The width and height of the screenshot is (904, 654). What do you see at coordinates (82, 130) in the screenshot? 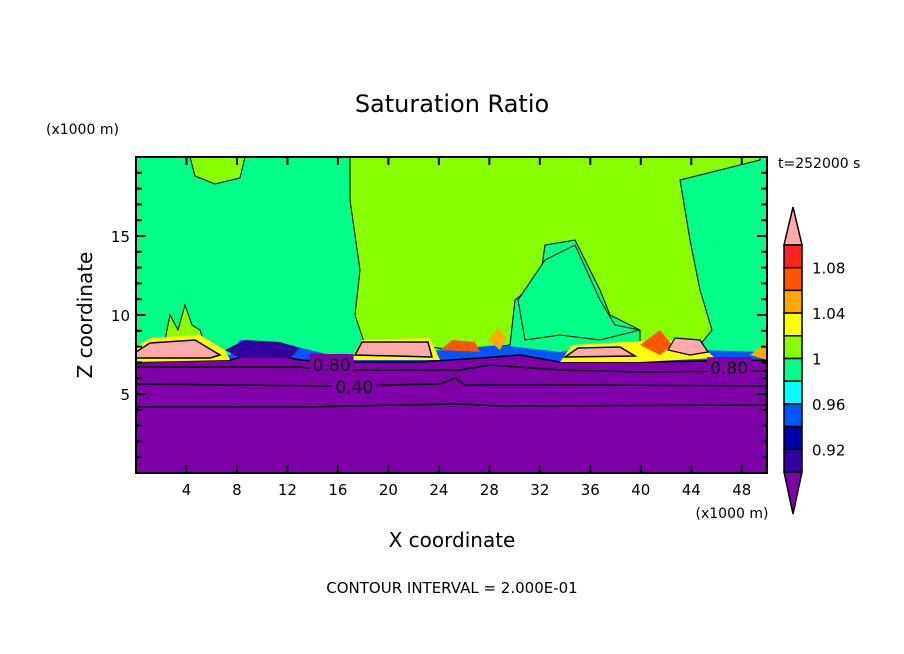
I see `y-unit-label: (x1000 m)` at bounding box center [82, 130].